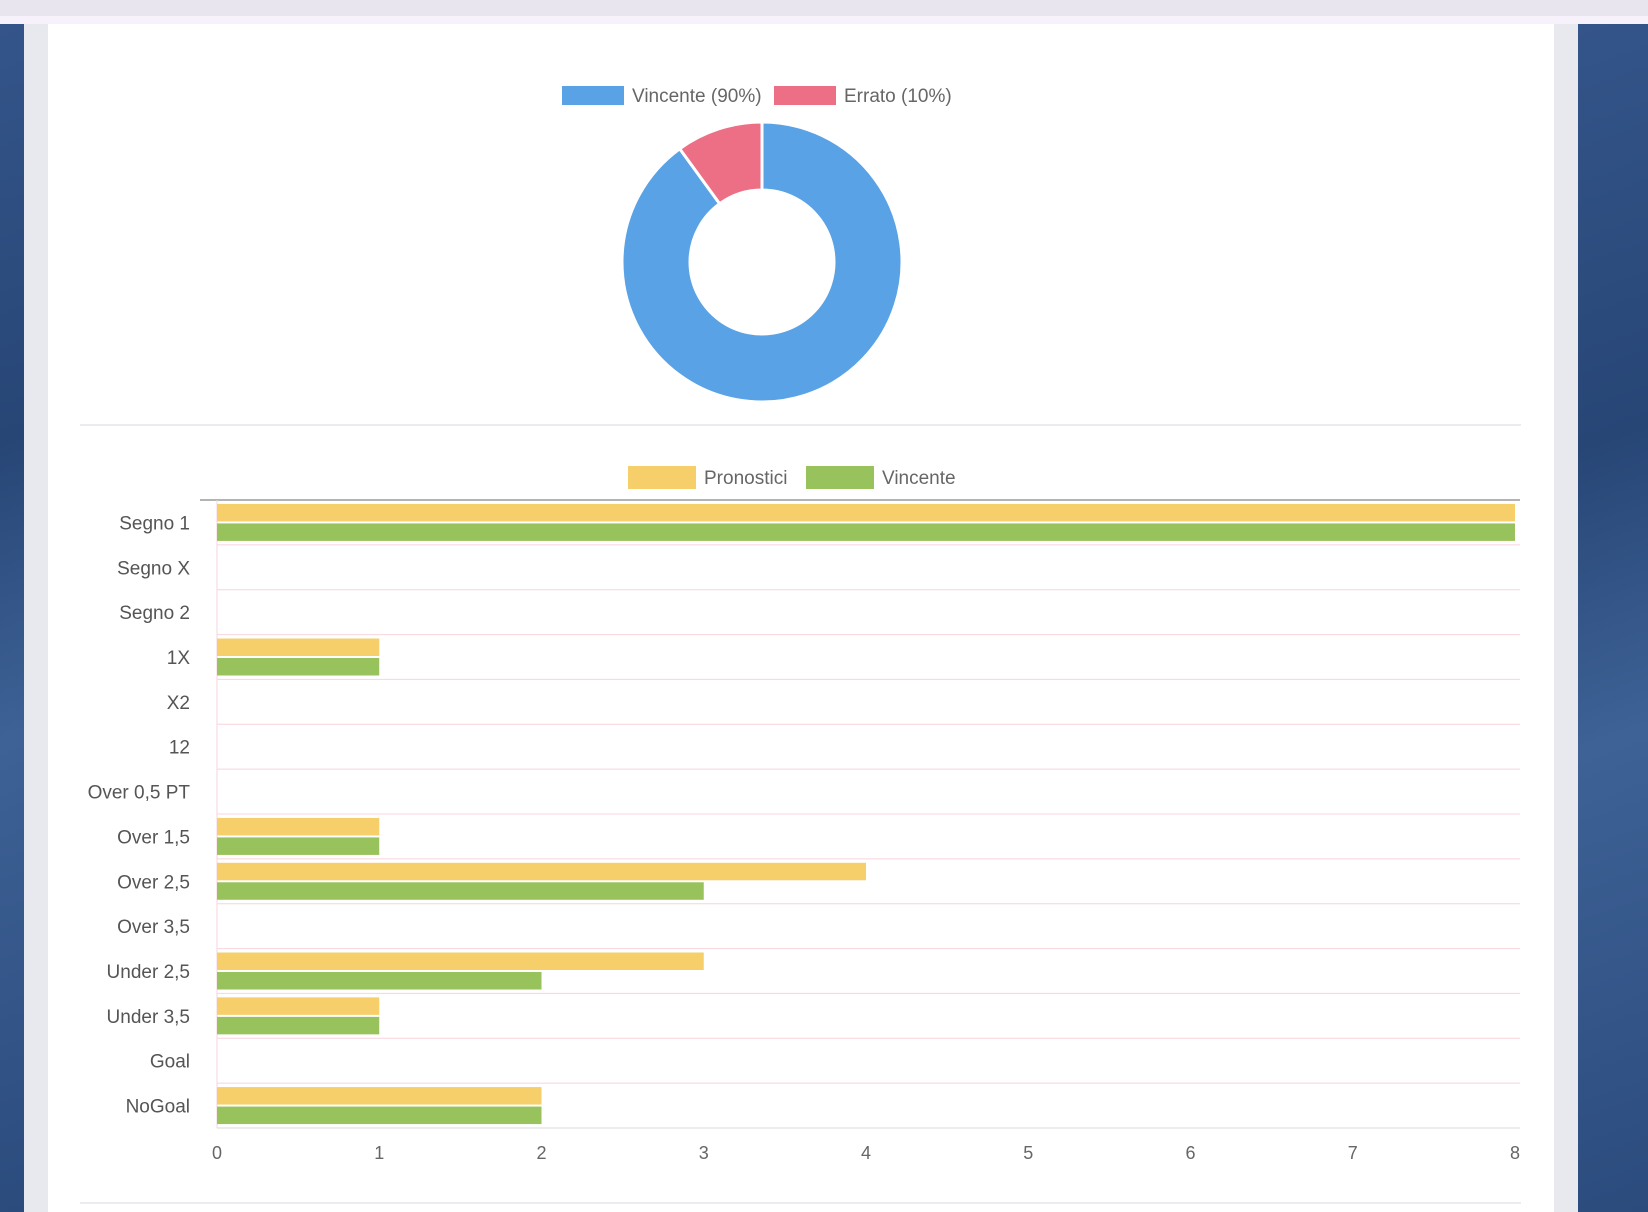  Describe the element at coordinates (158, 1107) in the screenshot. I see `category-label: NoGoal` at that location.